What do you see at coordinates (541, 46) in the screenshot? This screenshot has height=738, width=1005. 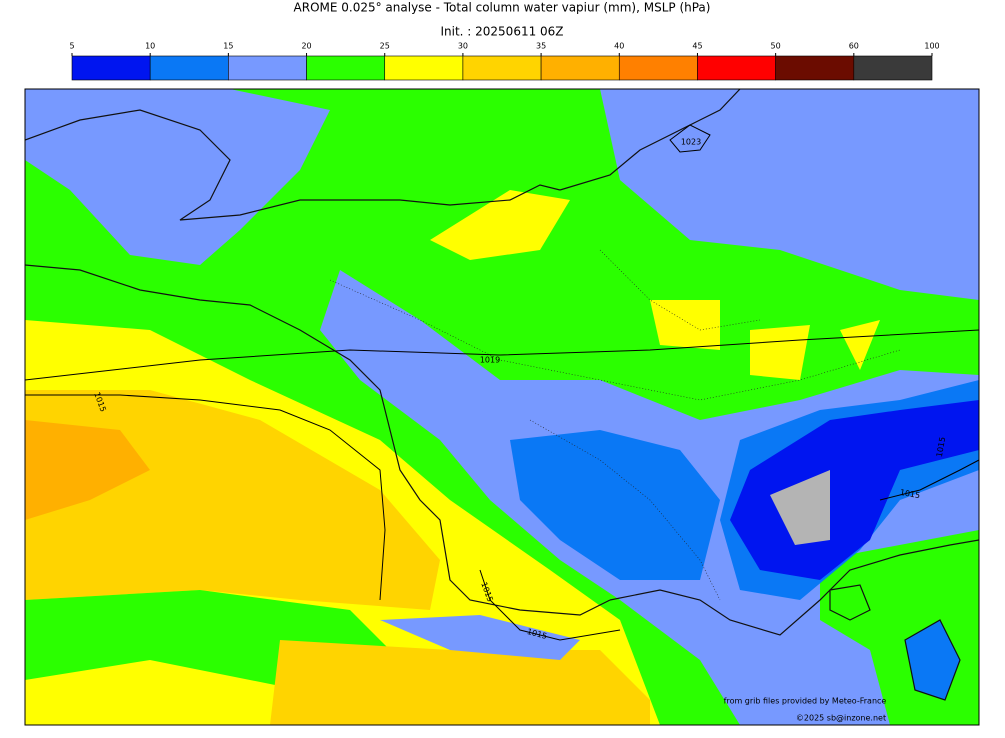 I see `colorbar-tick-label: 35` at bounding box center [541, 46].